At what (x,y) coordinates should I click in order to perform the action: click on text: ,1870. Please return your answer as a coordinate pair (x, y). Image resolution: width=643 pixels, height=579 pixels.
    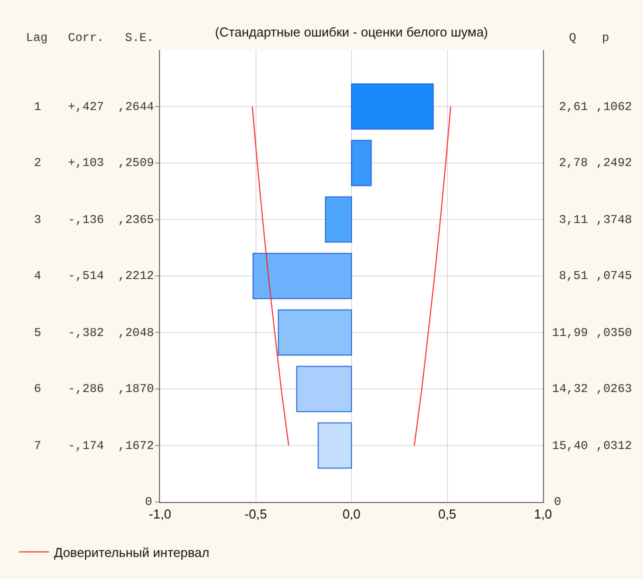
    Looking at the image, I should click on (136, 389).